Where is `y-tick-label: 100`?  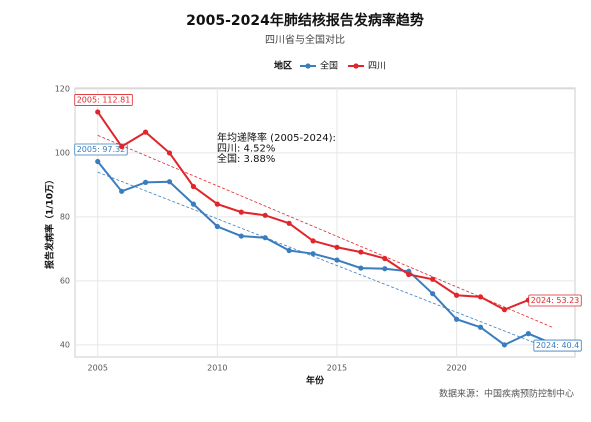 y-tick-label: 100 is located at coordinates (62, 152).